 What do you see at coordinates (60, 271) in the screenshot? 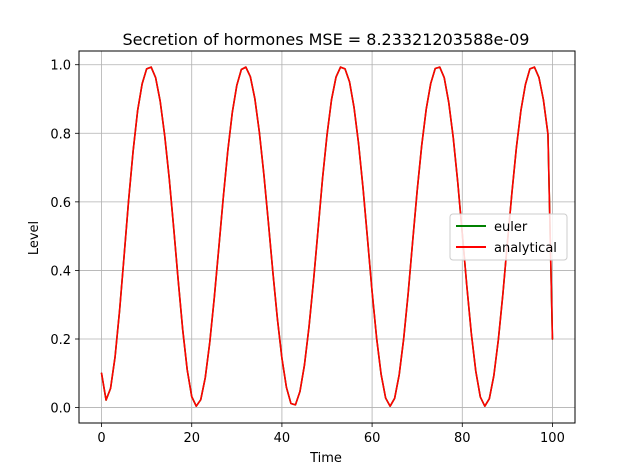
I see `y-tick-label: 0.4` at bounding box center [60, 271].